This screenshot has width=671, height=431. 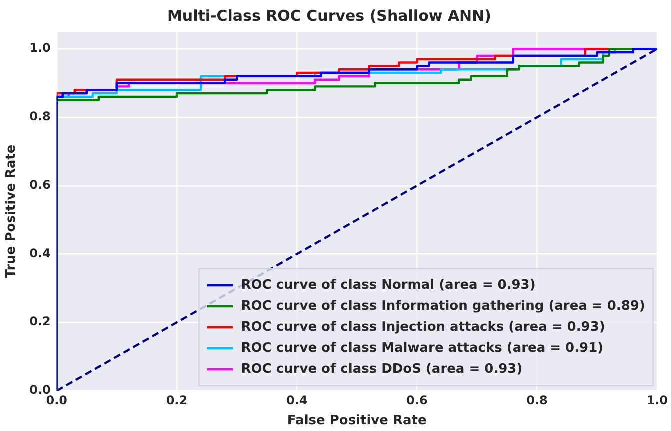 What do you see at coordinates (357, 421) in the screenshot?
I see `x-axis-title: False Positive Rate` at bounding box center [357, 421].